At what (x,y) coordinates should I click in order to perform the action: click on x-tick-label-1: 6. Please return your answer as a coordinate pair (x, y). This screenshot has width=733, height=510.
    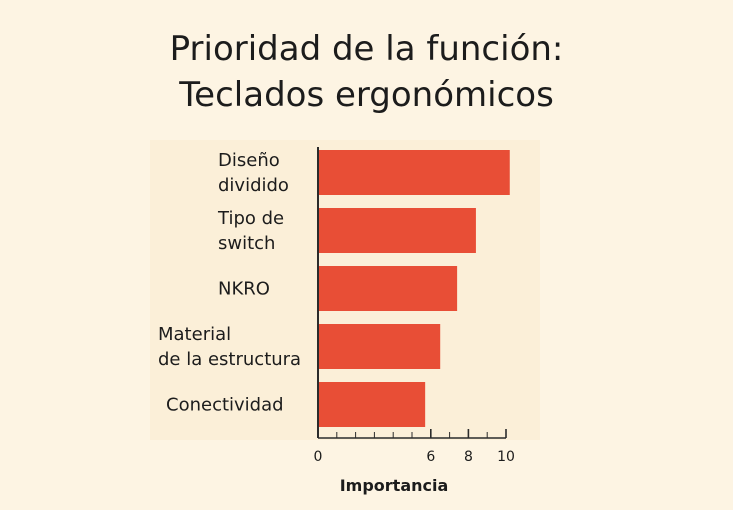
    Looking at the image, I should click on (430, 457).